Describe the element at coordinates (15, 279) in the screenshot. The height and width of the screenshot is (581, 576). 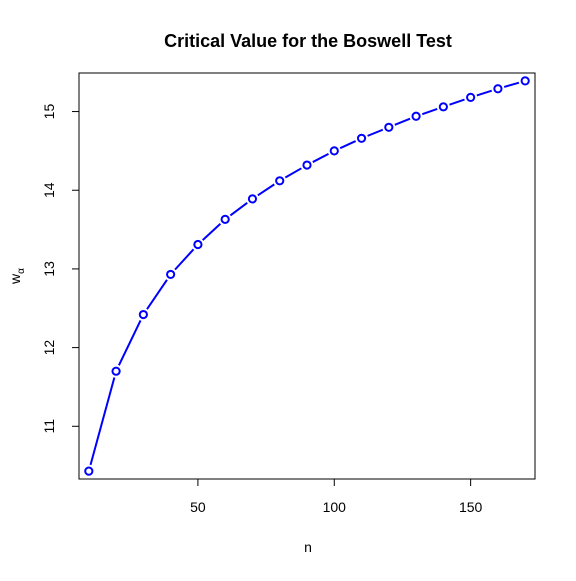
I see `y-axis-label-main: w` at that location.